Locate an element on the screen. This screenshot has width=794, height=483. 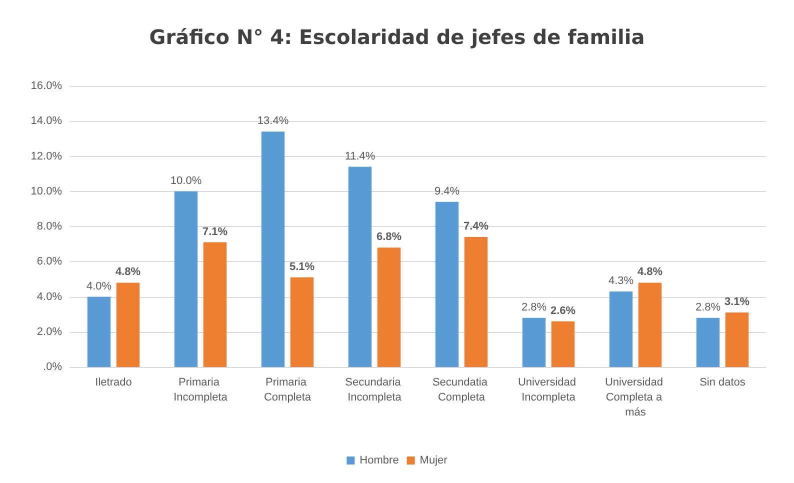
y-tick-label: 16.0% is located at coordinates (46, 86).